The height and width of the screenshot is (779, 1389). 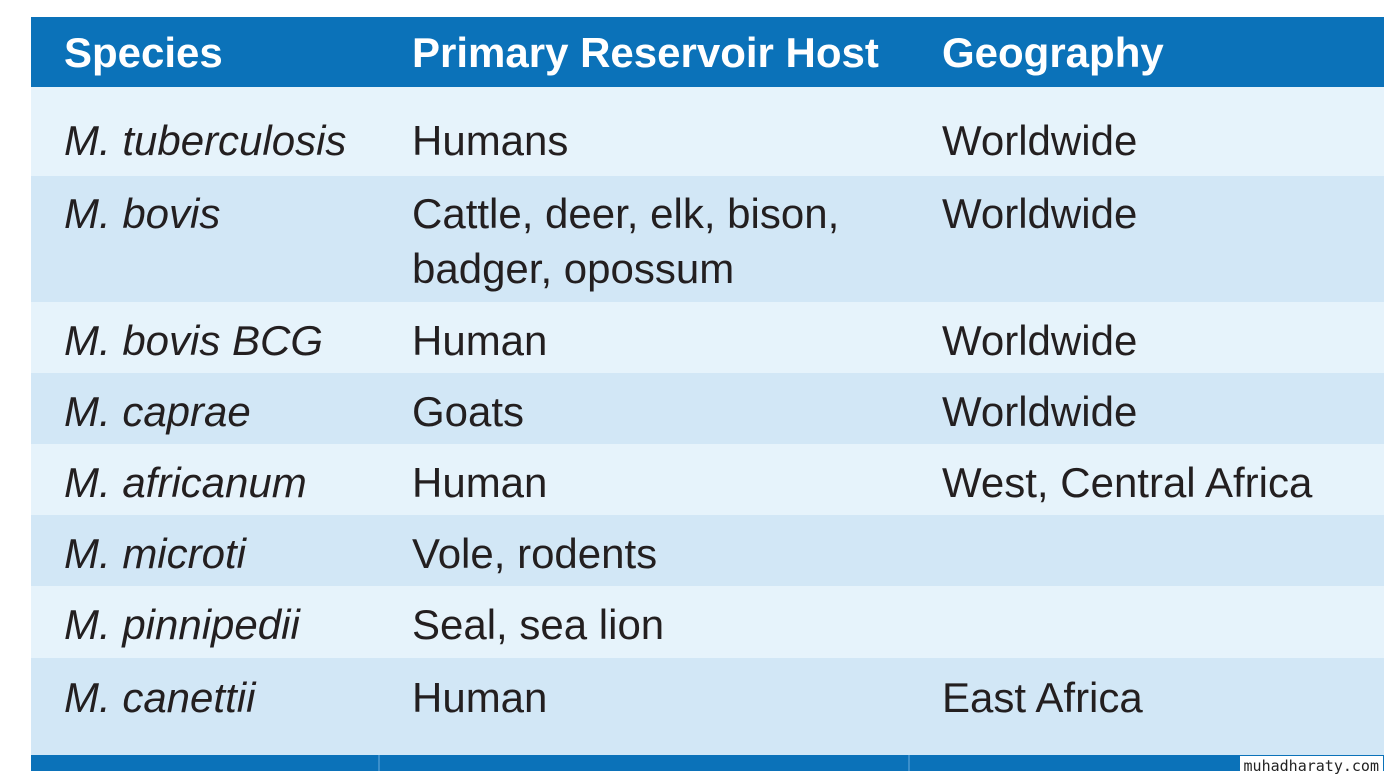 I want to click on host-cell: Vole, rodents, so click(x=535, y=553).